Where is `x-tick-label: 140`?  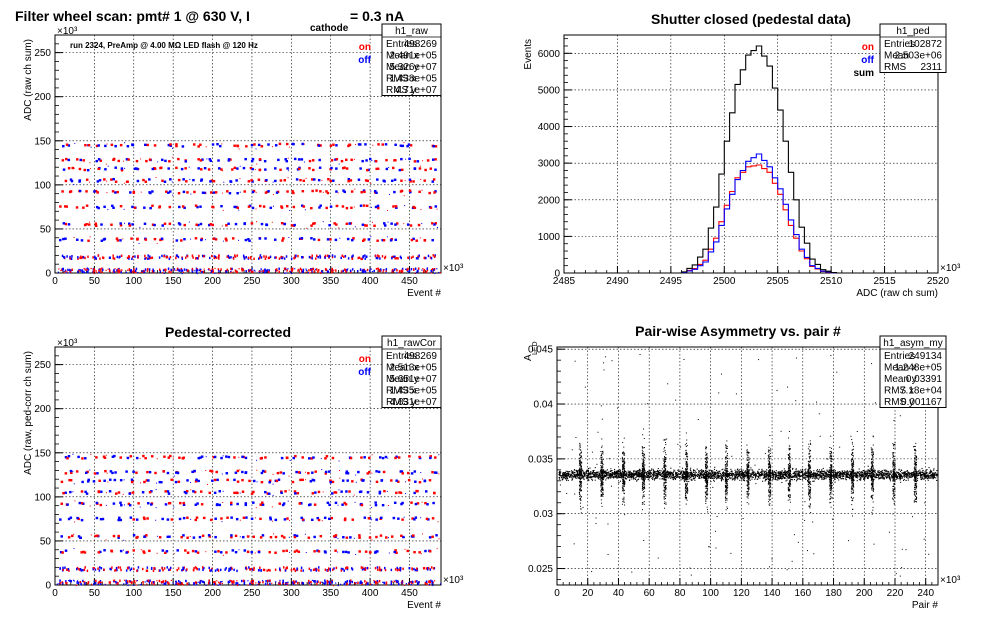
x-tick-label: 140 is located at coordinates (772, 593).